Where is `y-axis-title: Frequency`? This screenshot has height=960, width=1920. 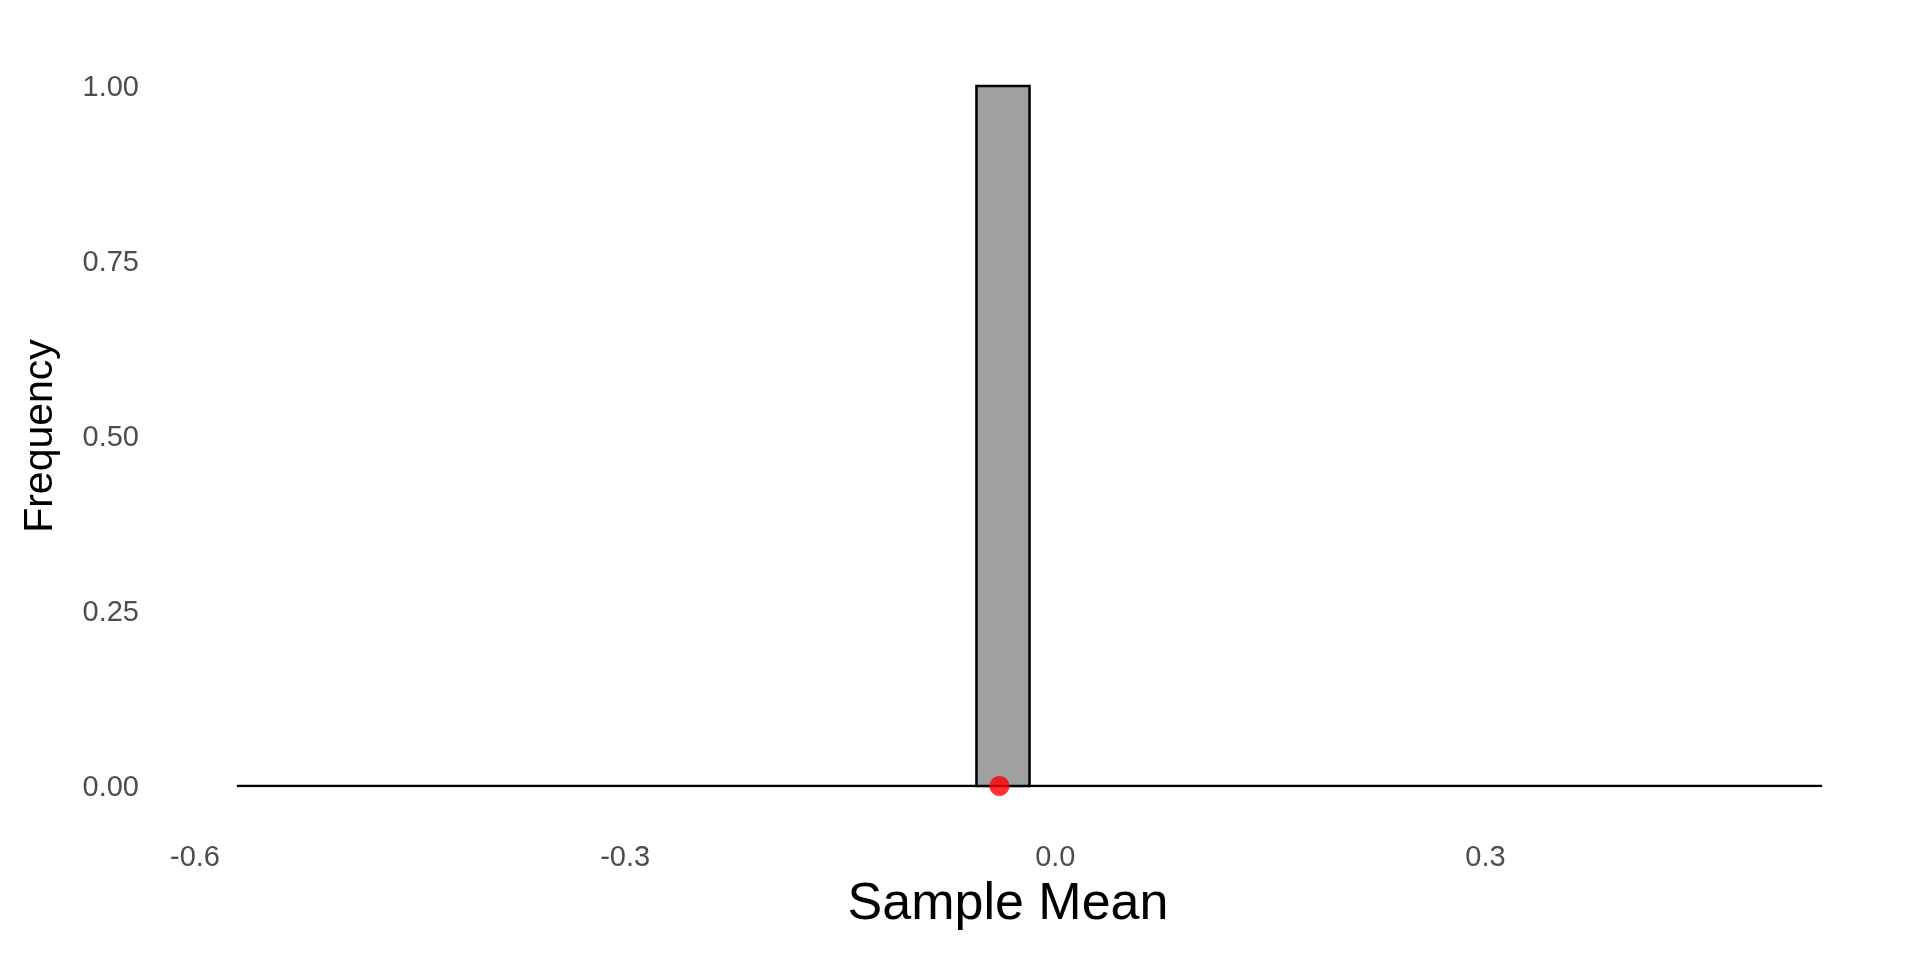
y-axis-title: Frequency is located at coordinates (37, 435).